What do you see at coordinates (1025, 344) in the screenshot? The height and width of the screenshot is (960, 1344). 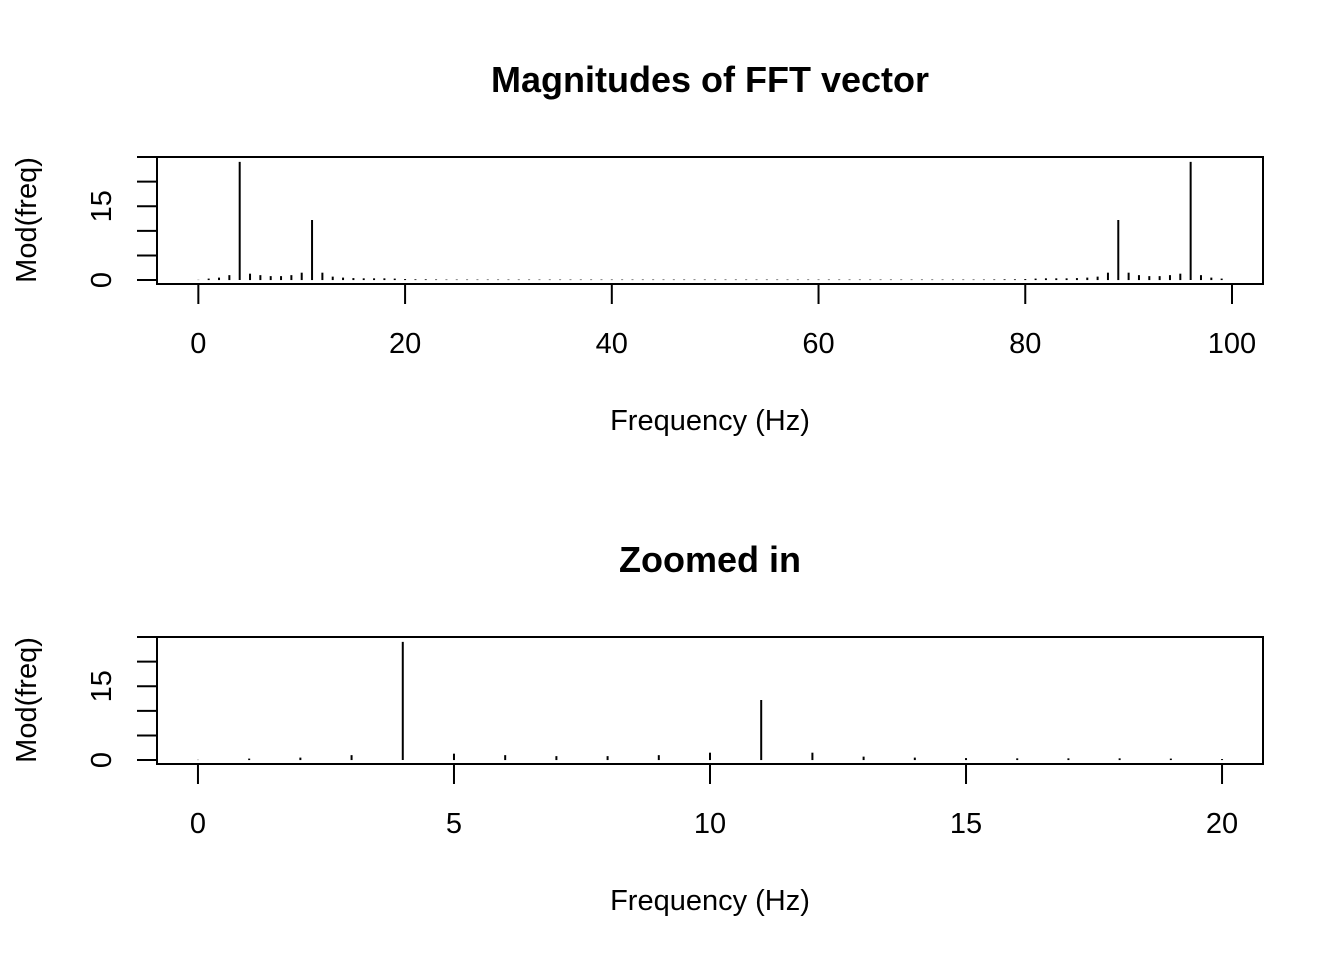 I see `x-tick-label: 80` at bounding box center [1025, 344].